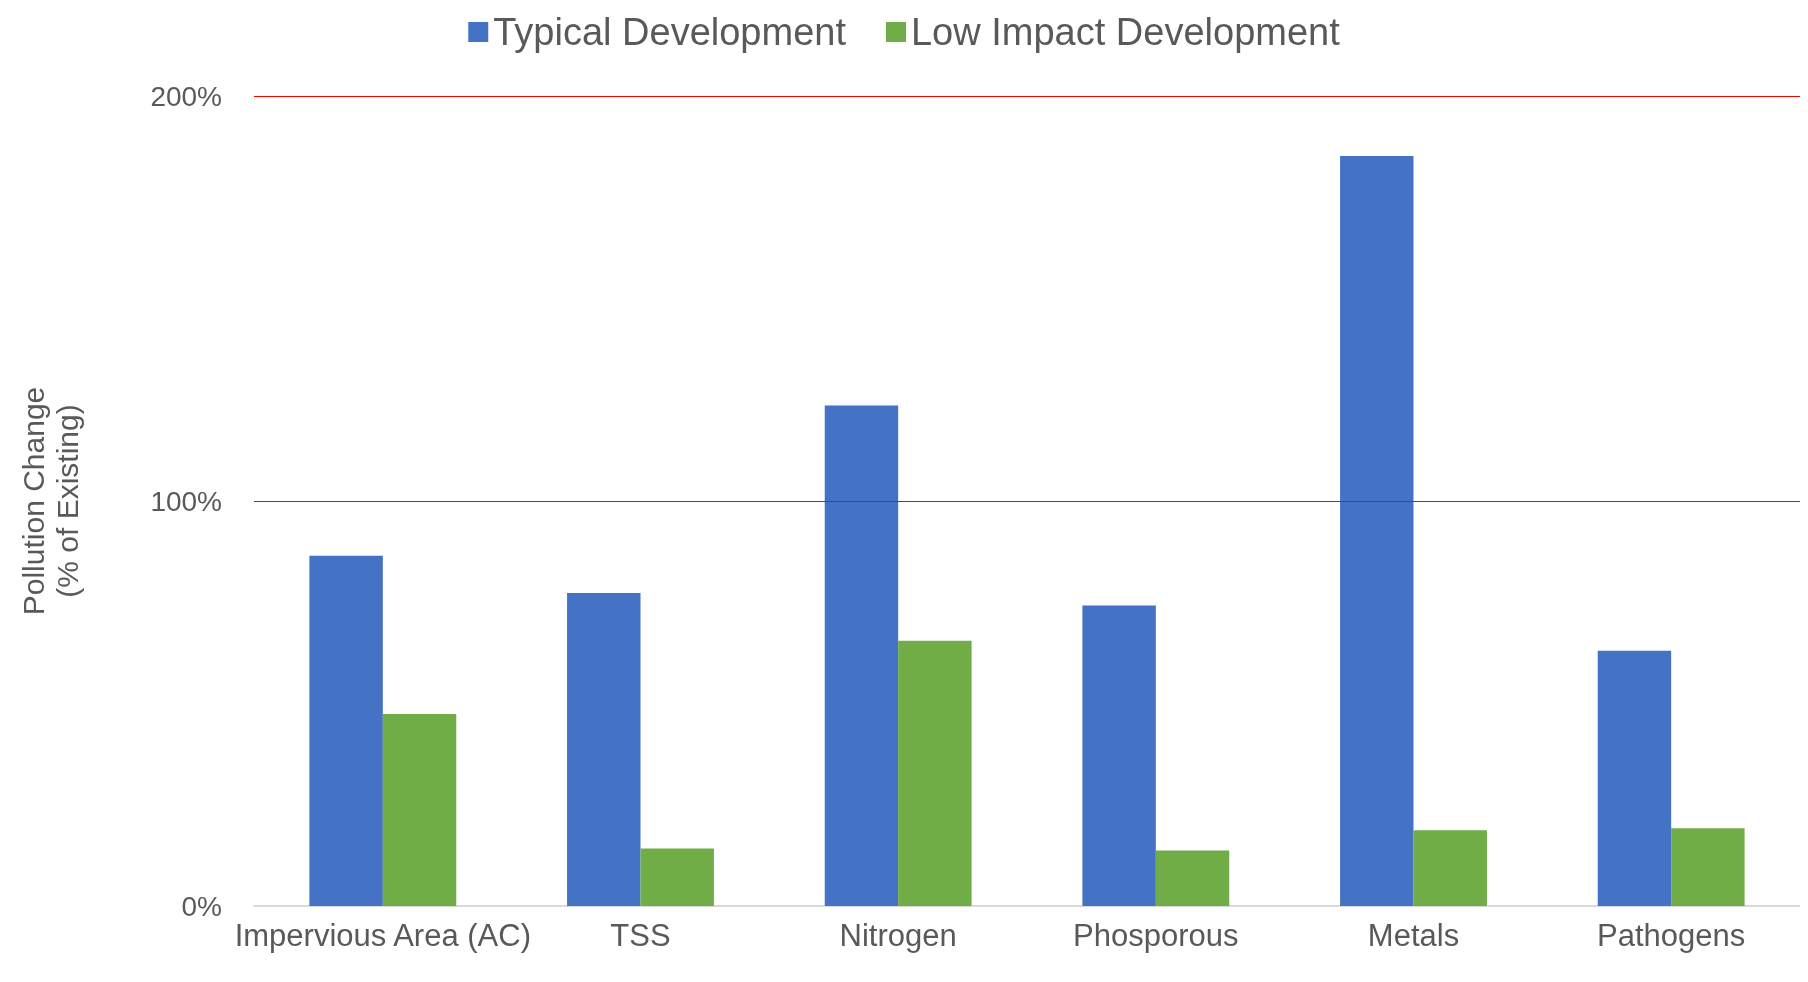  Describe the element at coordinates (186, 501) in the screenshot. I see `y-tick-label: 100%` at that location.